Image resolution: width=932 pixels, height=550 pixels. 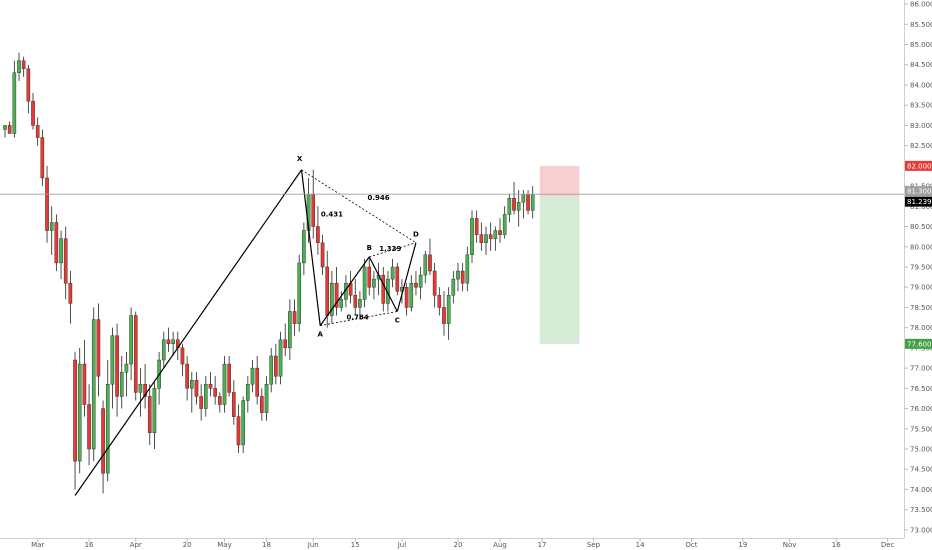 I want to click on price-tick-label: 83.500, so click(x=921, y=106).